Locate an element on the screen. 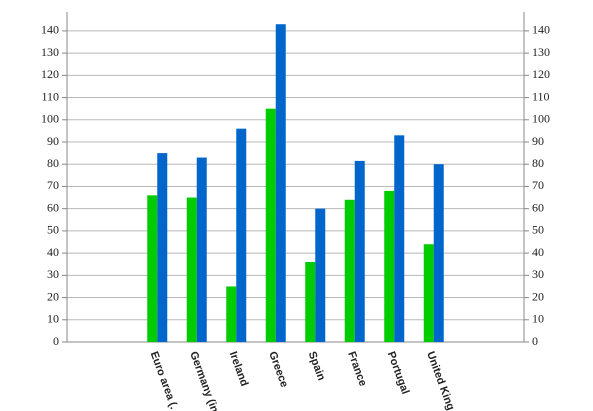 Image resolution: width=593 pixels, height=411 pixels. y-tick-label: 90 is located at coordinates (53, 141).